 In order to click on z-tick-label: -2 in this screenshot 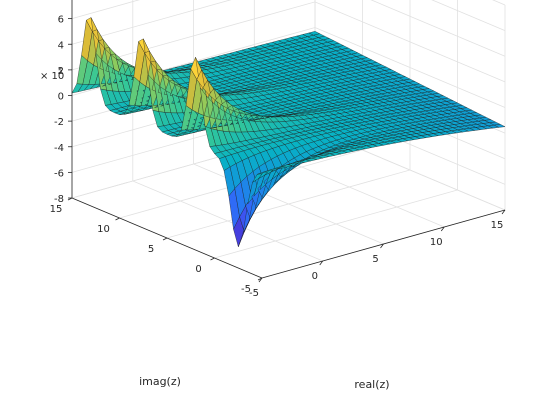, I will do `click(59, 122)`.